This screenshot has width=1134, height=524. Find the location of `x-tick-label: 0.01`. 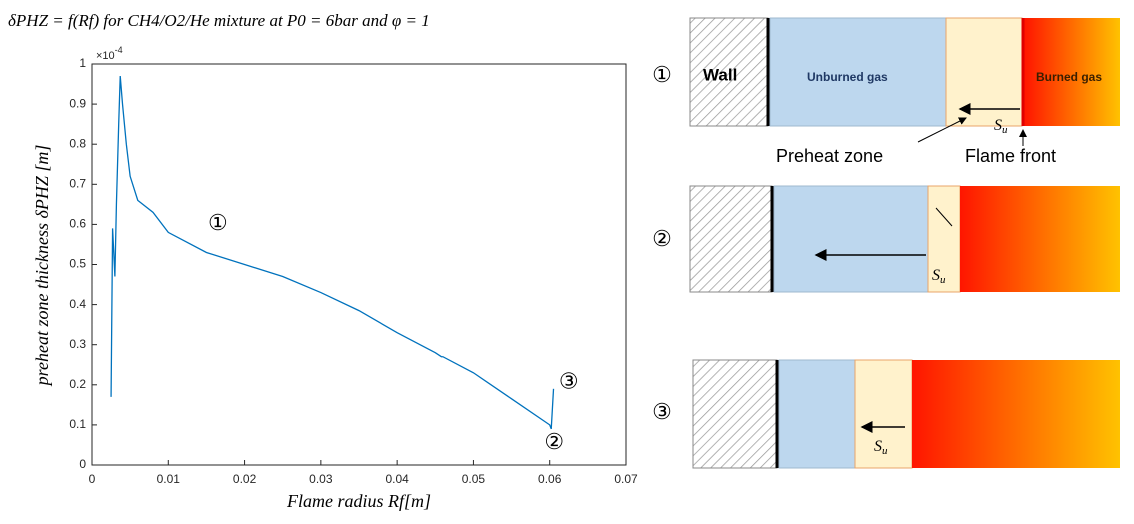

x-tick-label: 0.01 is located at coordinates (169, 479).